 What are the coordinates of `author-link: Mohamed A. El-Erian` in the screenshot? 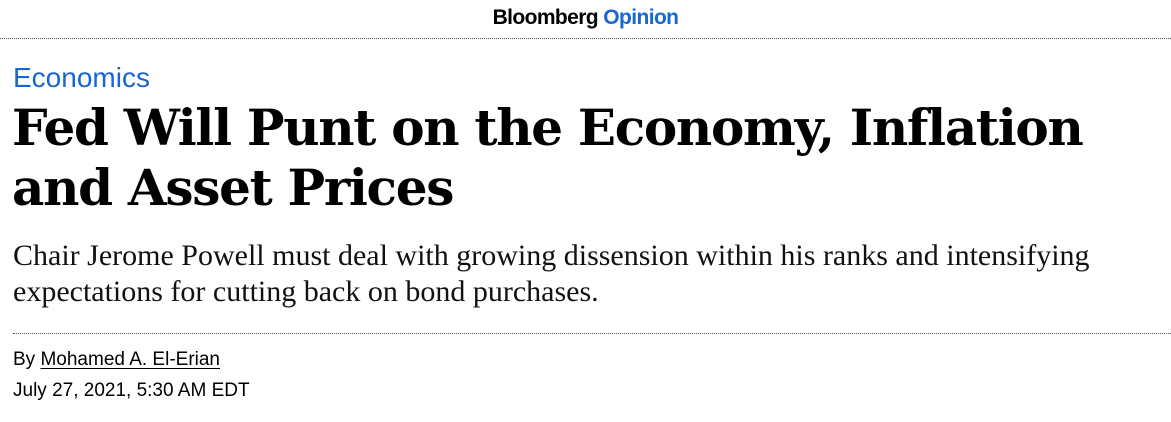 It's located at (130, 359).